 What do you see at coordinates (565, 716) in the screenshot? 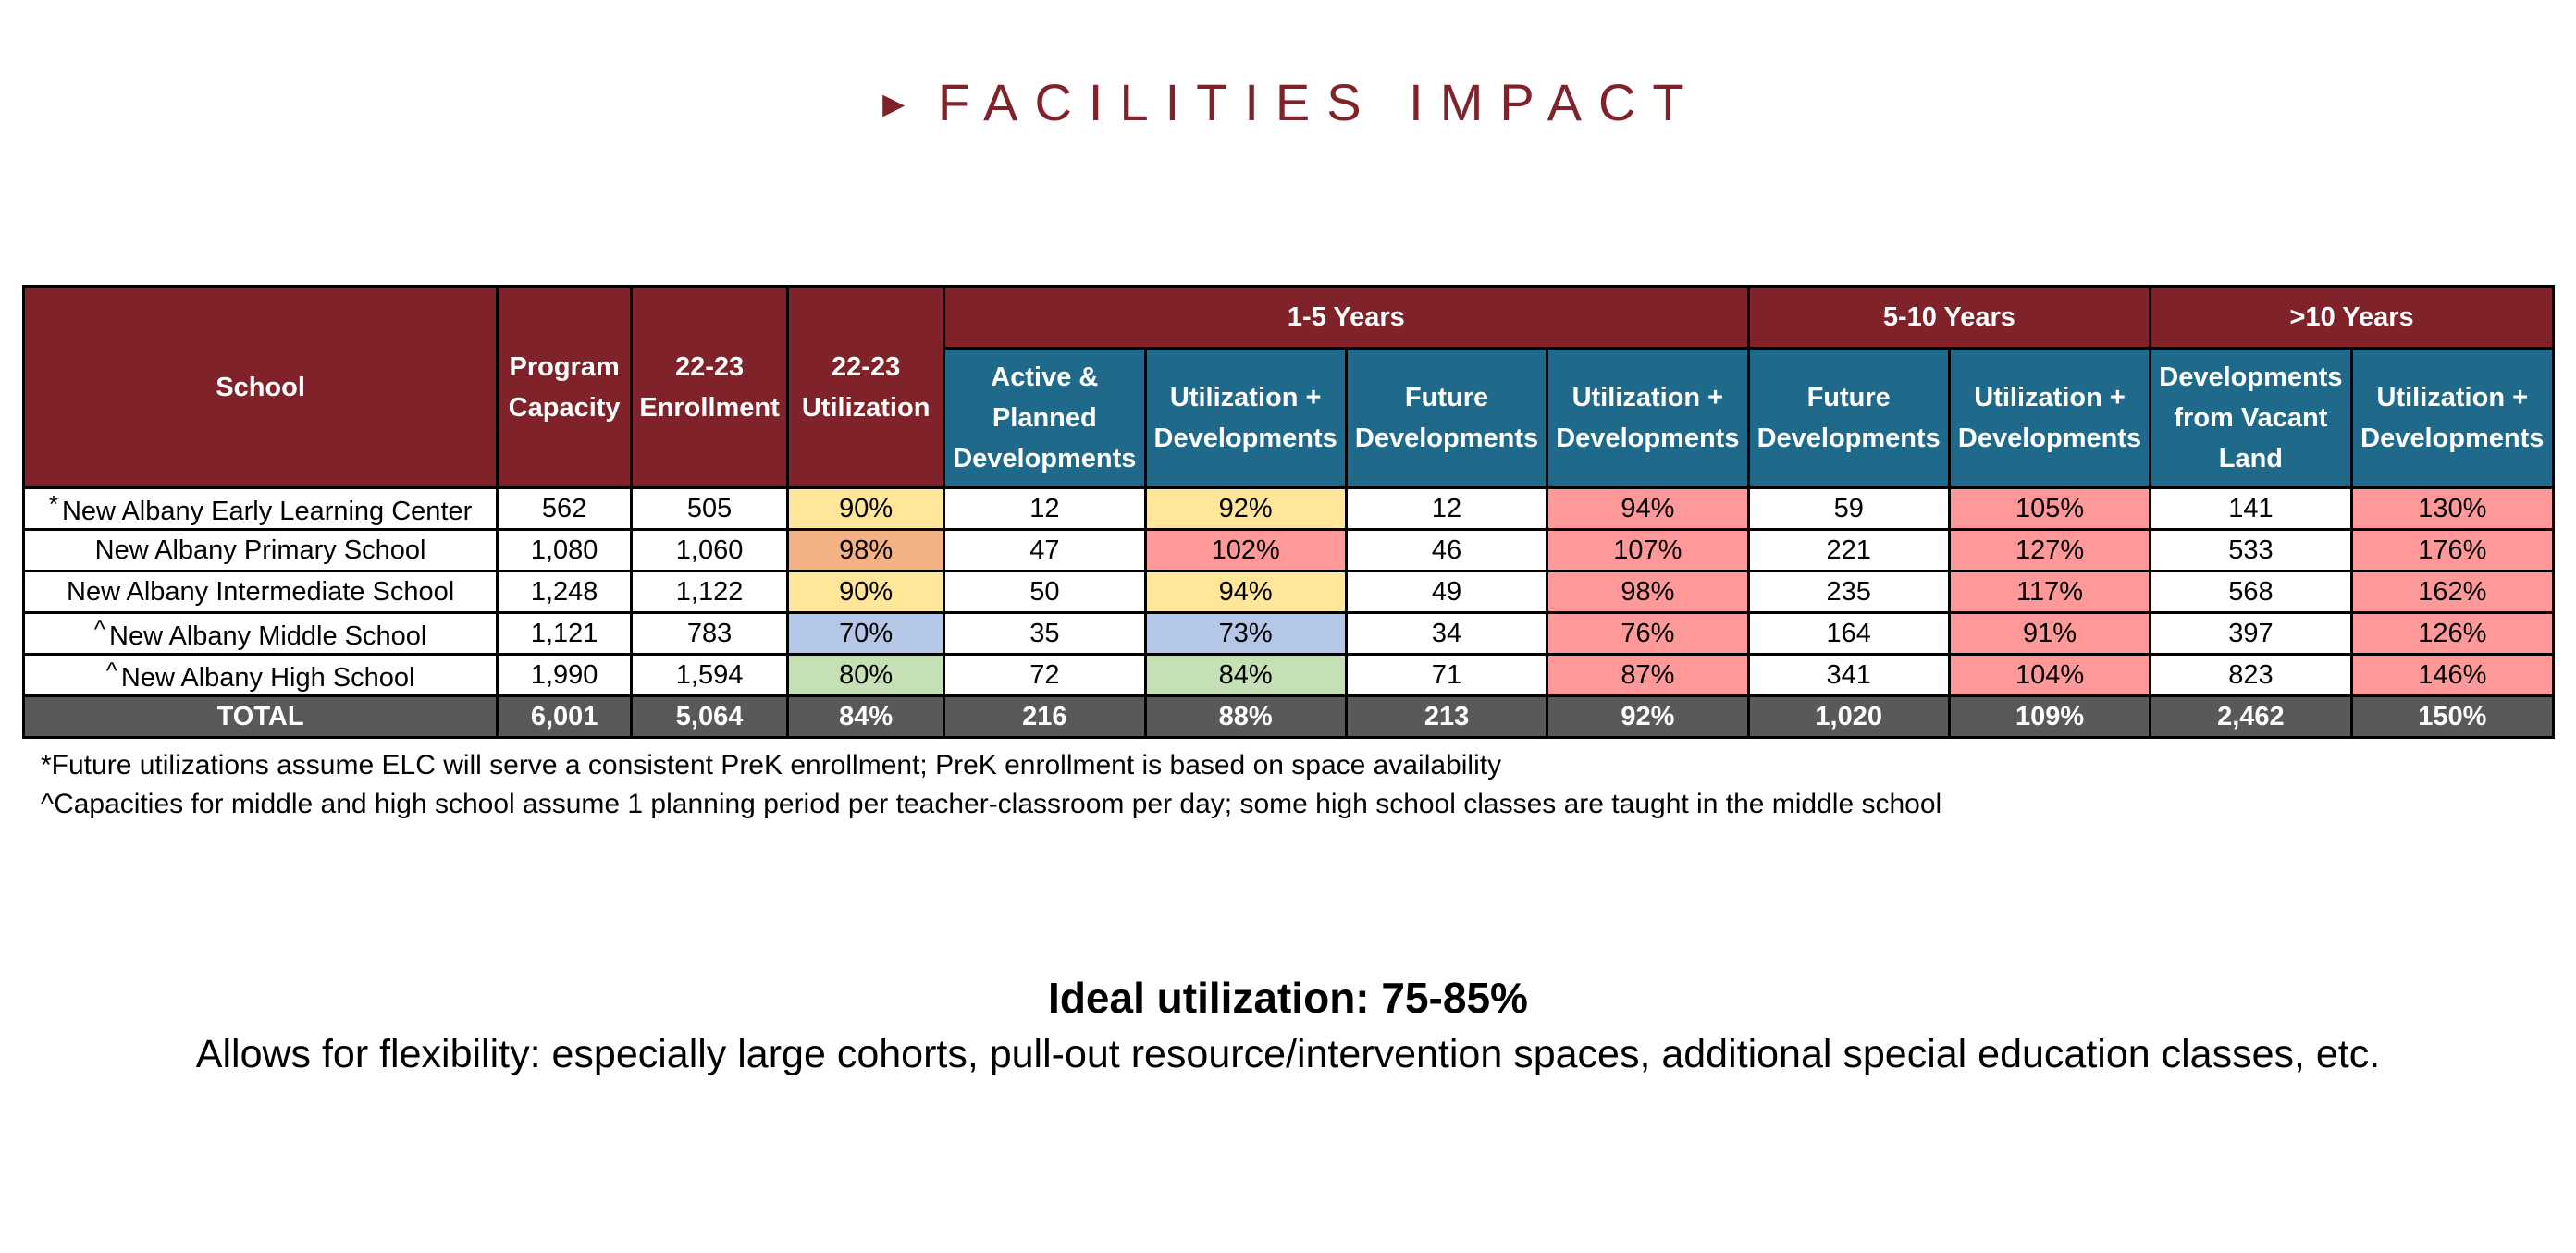
I see `total-capacity: 6,001` at bounding box center [565, 716].